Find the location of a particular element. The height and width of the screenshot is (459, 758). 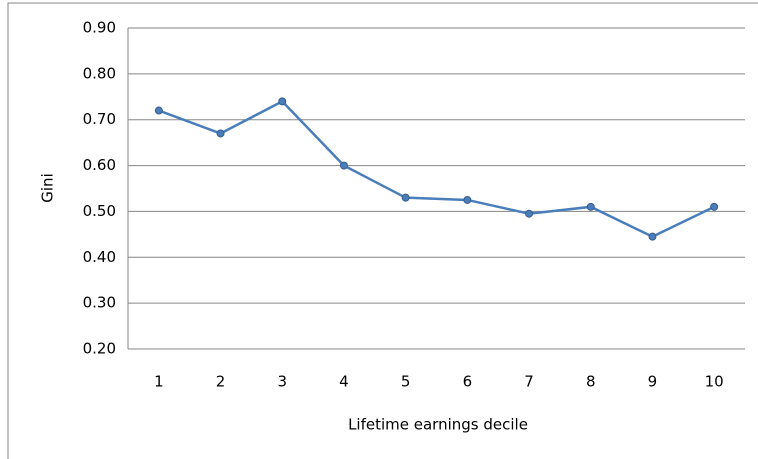

x-tick-label: 9 is located at coordinates (653, 382).